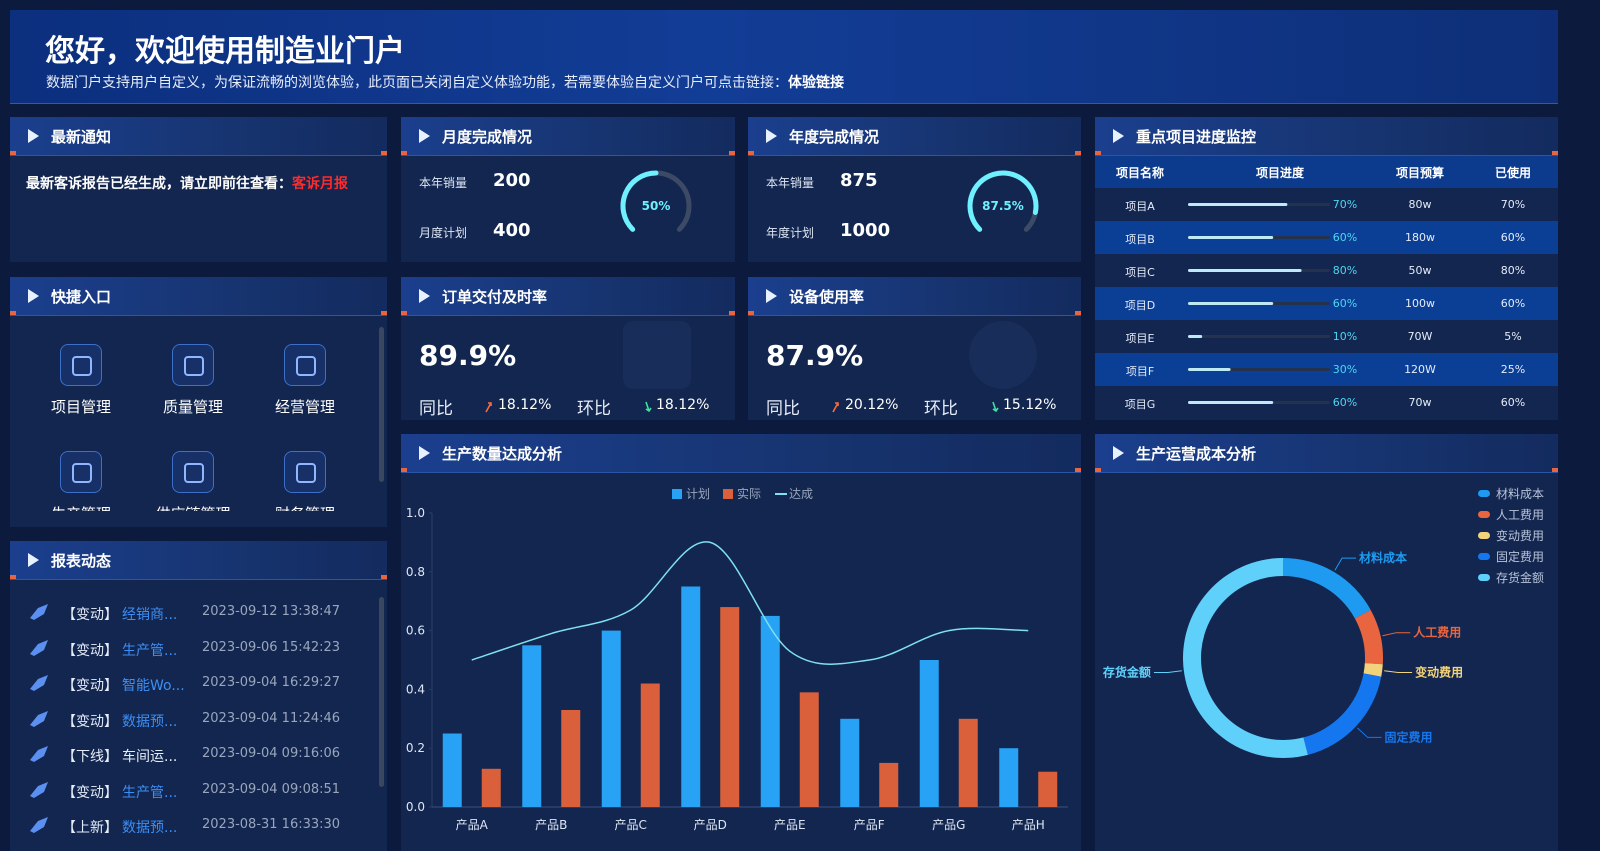 This screenshot has height=851, width=1600. What do you see at coordinates (1420, 402) in the screenshot?
I see `project-budget: 70w` at bounding box center [1420, 402].